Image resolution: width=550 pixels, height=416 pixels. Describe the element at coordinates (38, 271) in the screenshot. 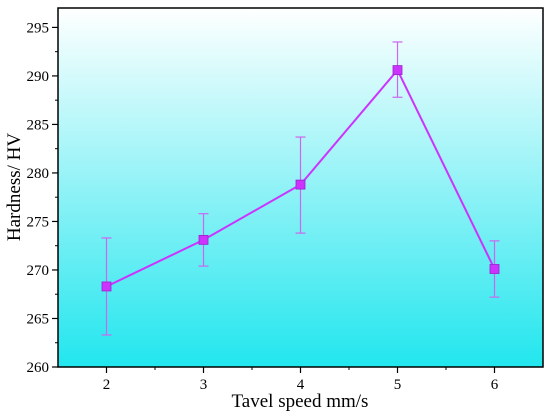

I see `y-tick-label: 270` at that location.